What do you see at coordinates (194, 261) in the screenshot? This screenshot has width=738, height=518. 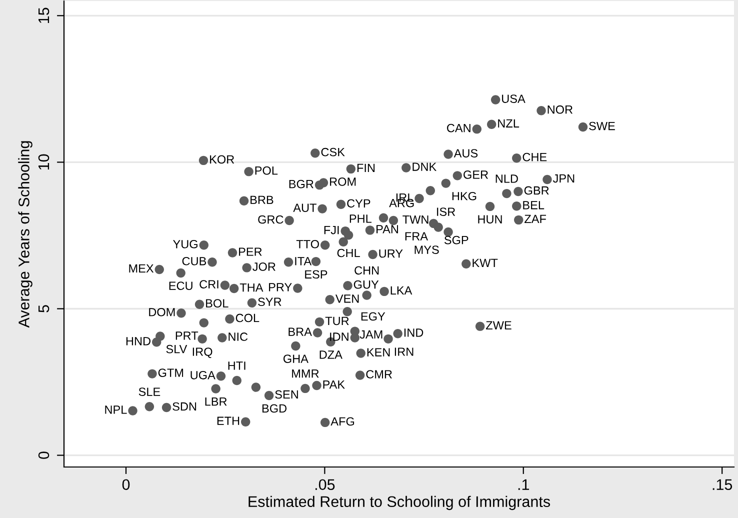 I see `data-label: CUB` at bounding box center [194, 261].